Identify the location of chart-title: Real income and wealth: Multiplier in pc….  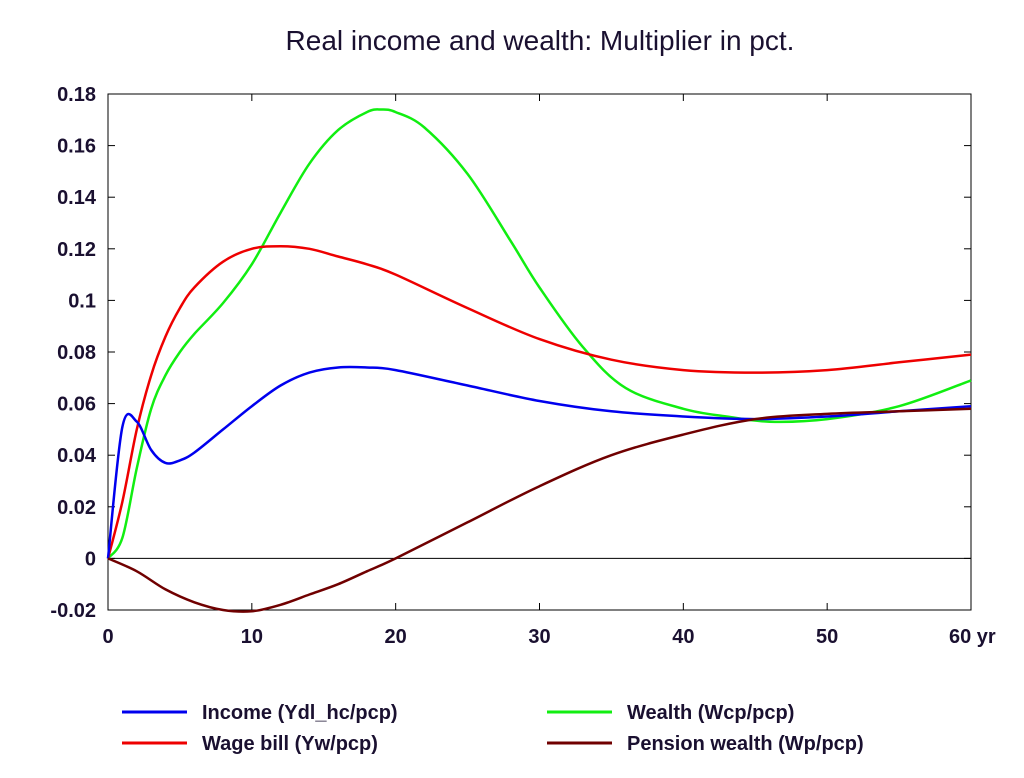
(540, 40).